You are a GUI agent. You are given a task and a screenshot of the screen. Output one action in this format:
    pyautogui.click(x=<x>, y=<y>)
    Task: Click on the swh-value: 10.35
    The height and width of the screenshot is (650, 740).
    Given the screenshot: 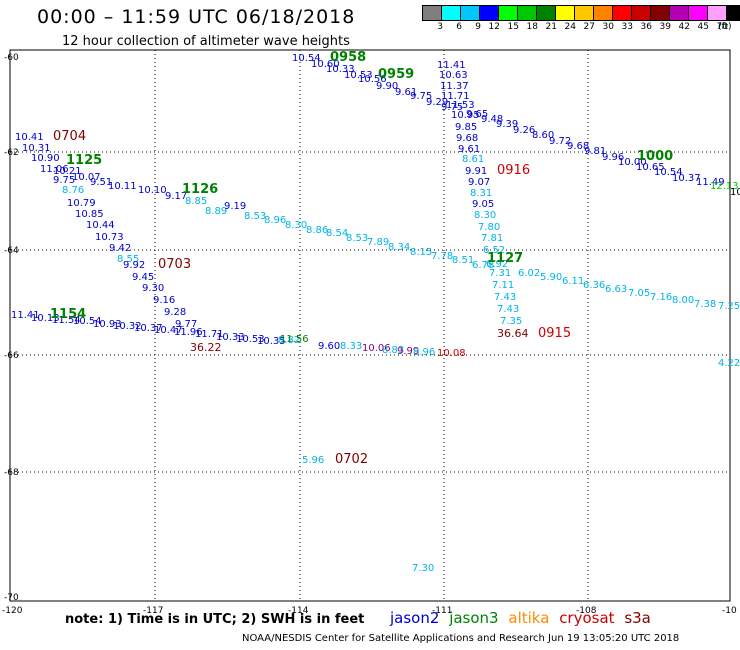 What is the action you would take?
    pyautogui.click(x=271, y=341)
    